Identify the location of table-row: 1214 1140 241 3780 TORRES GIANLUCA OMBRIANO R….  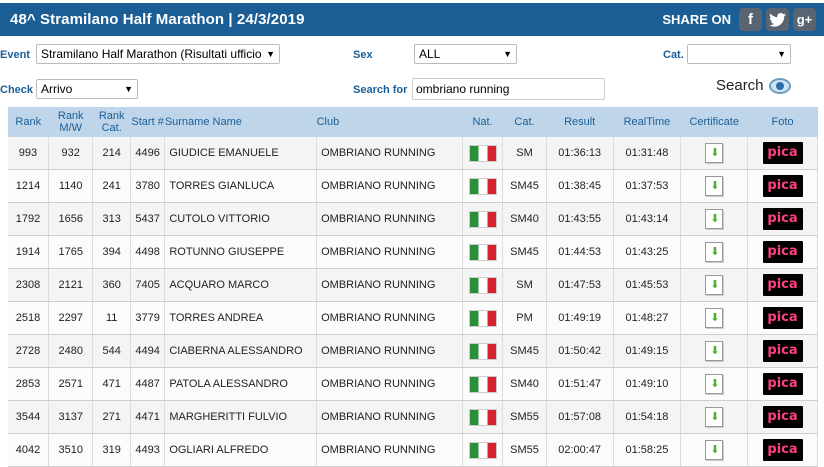
(413, 186).